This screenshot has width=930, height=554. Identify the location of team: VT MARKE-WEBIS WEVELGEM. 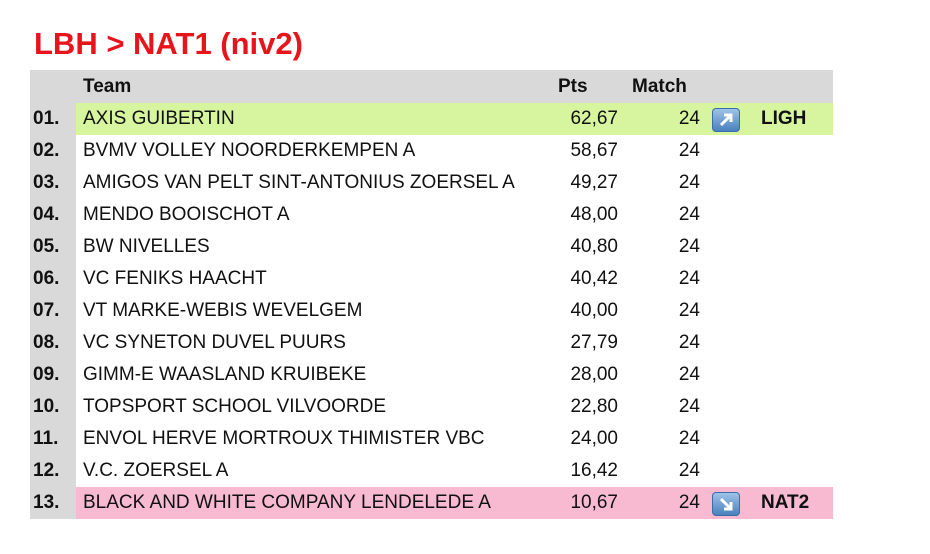
(223, 310).